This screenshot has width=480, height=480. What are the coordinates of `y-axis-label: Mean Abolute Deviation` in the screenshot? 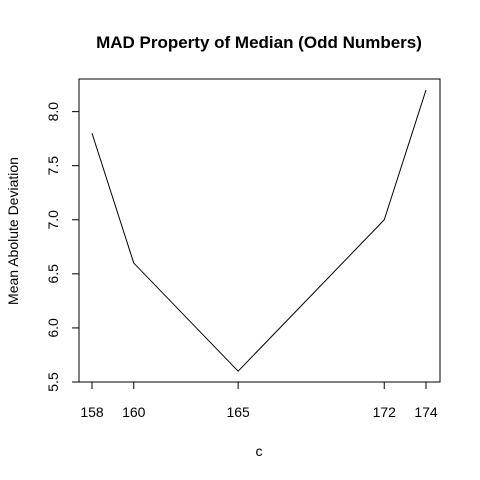 It's located at (13, 231).